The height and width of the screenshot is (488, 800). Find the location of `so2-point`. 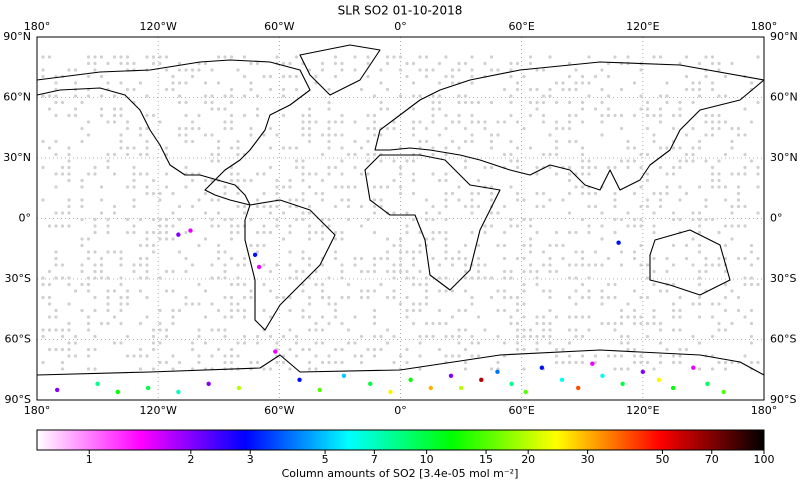

so2-point is located at coordinates (410, 380).